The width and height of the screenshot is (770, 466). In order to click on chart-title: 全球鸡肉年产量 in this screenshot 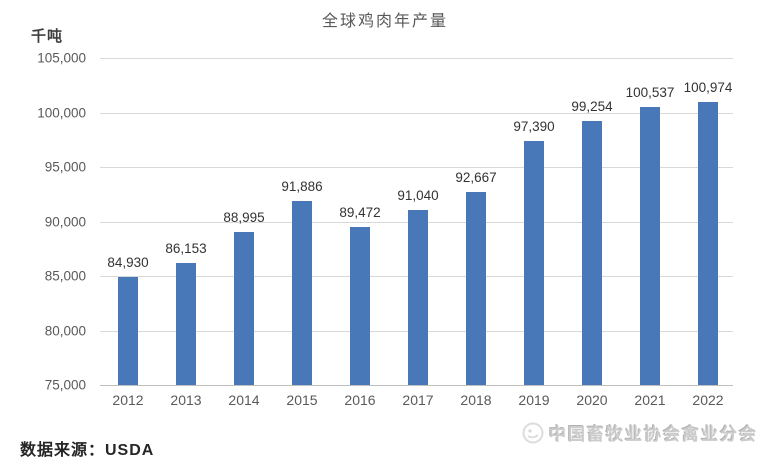, I will do `click(384, 21)`.